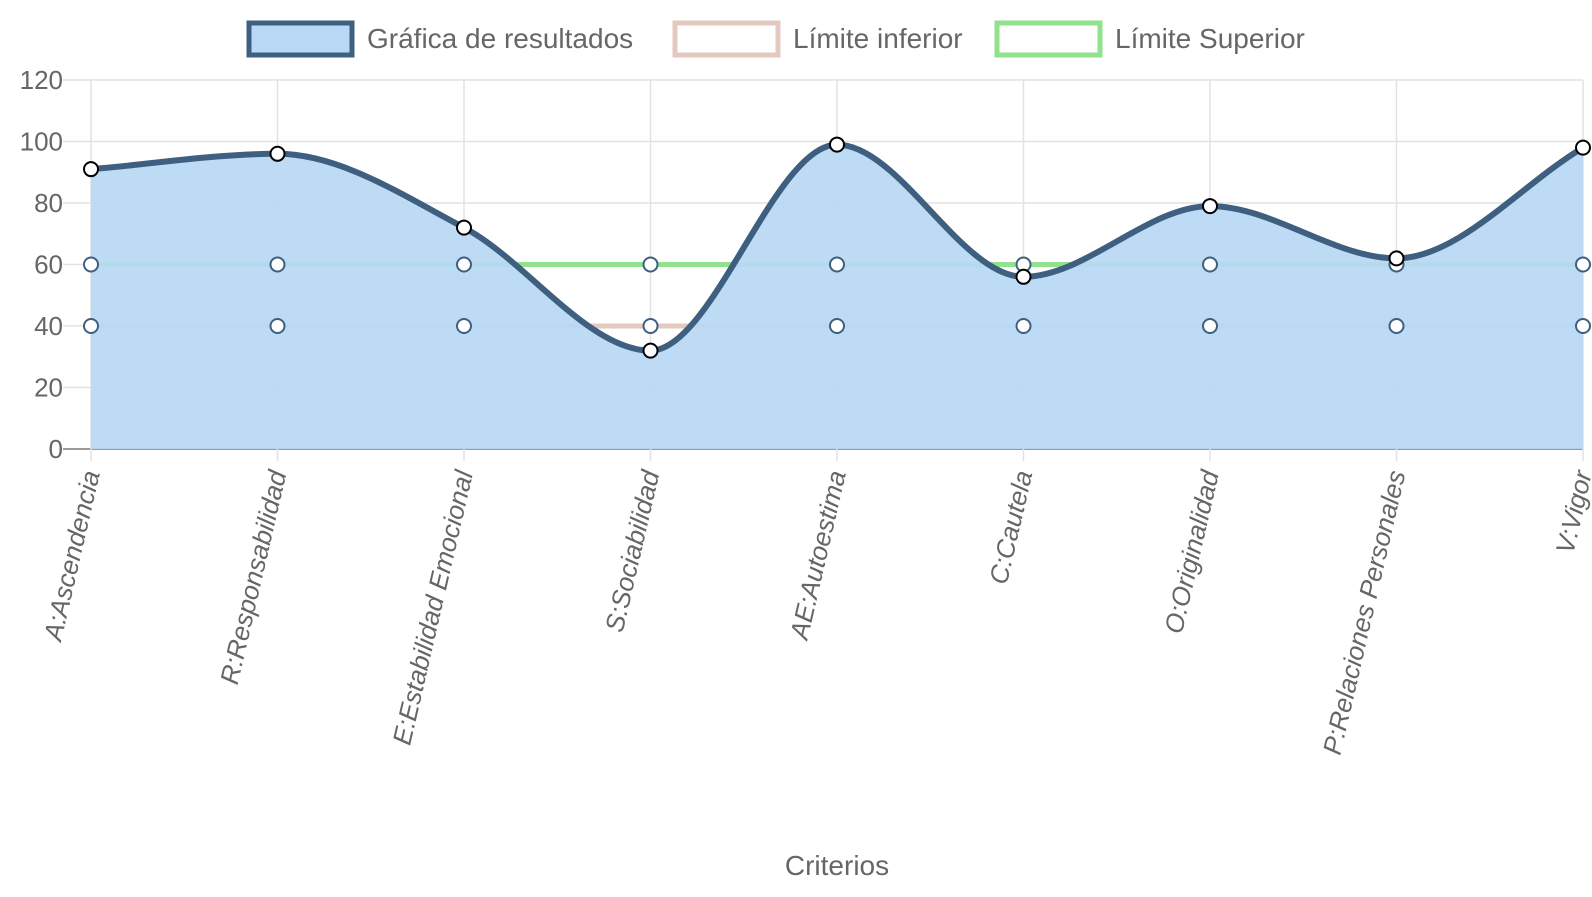 The height and width of the screenshot is (897, 1592). What do you see at coordinates (1364, 613) in the screenshot?
I see `x-tick-label: P:Relaciones Personales` at bounding box center [1364, 613].